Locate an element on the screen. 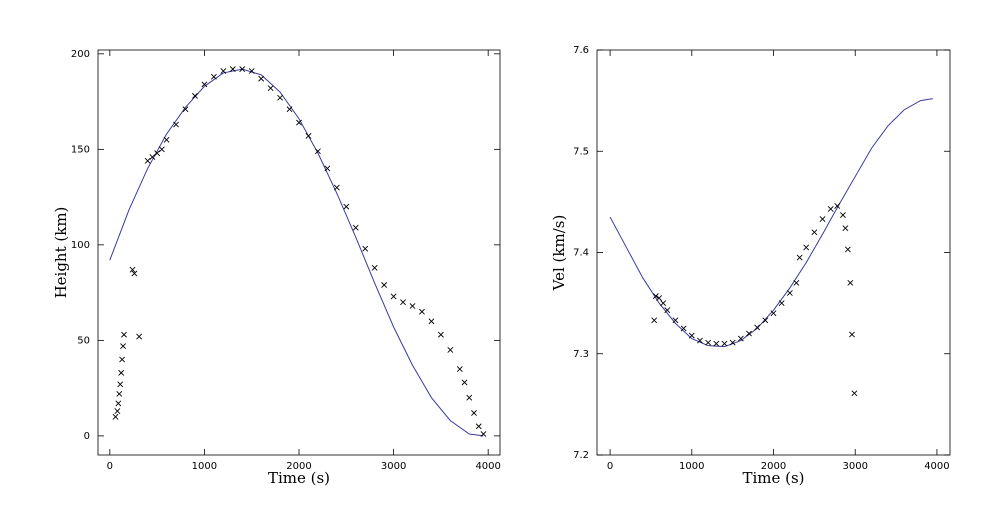 The image size is (1000, 505). x-tick-label: 2000 is located at coordinates (773, 466).